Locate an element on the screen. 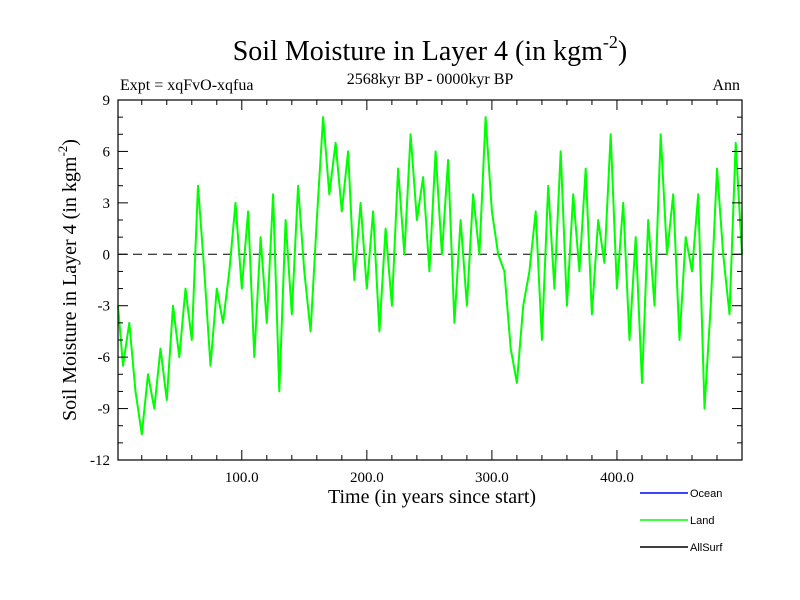 Image resolution: width=800 pixels, height=600 pixels. y-tick-label: -6 is located at coordinates (104, 358).